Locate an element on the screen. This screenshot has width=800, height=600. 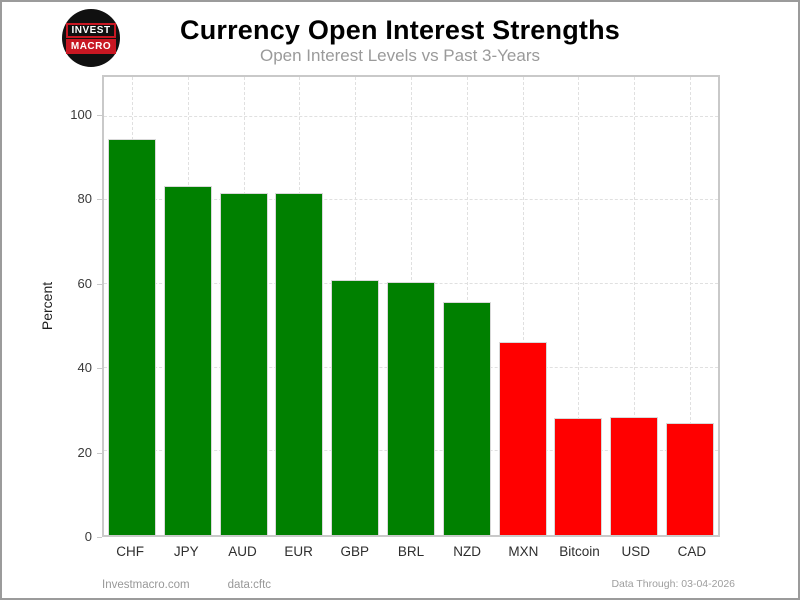
x-tick-label-Bitcoin: Bitcoin is located at coordinates (579, 551).